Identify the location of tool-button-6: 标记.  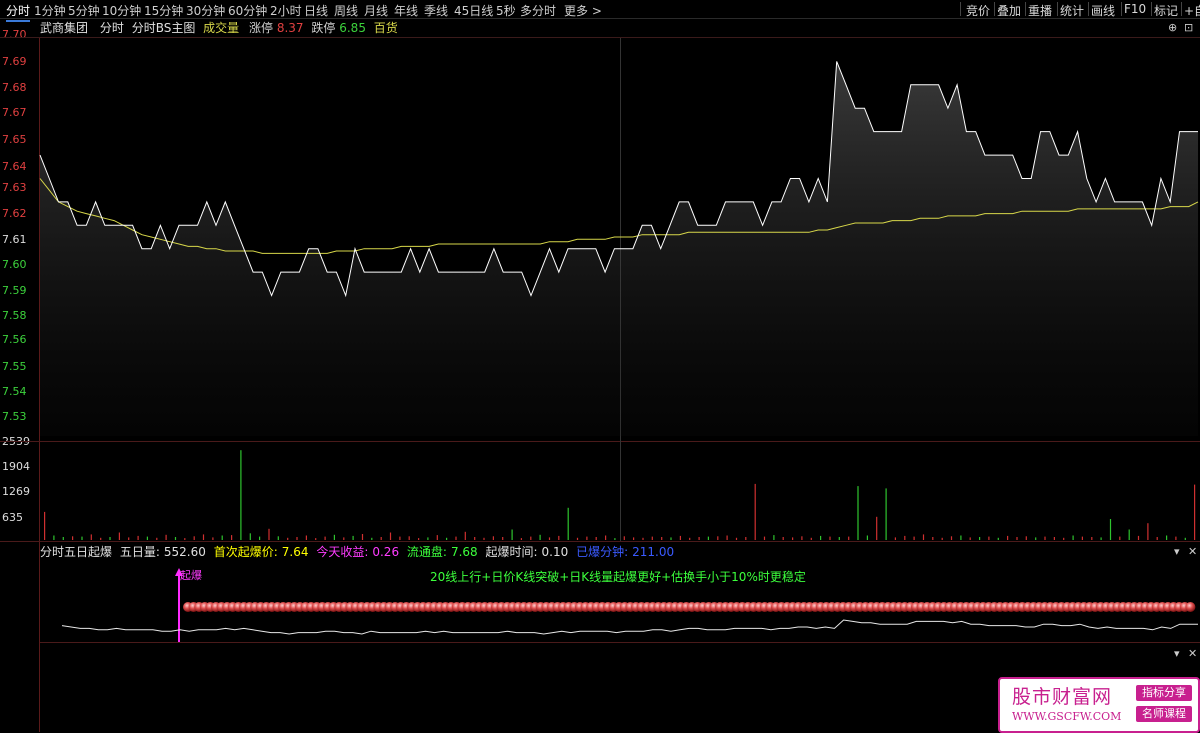
(1166, 11).